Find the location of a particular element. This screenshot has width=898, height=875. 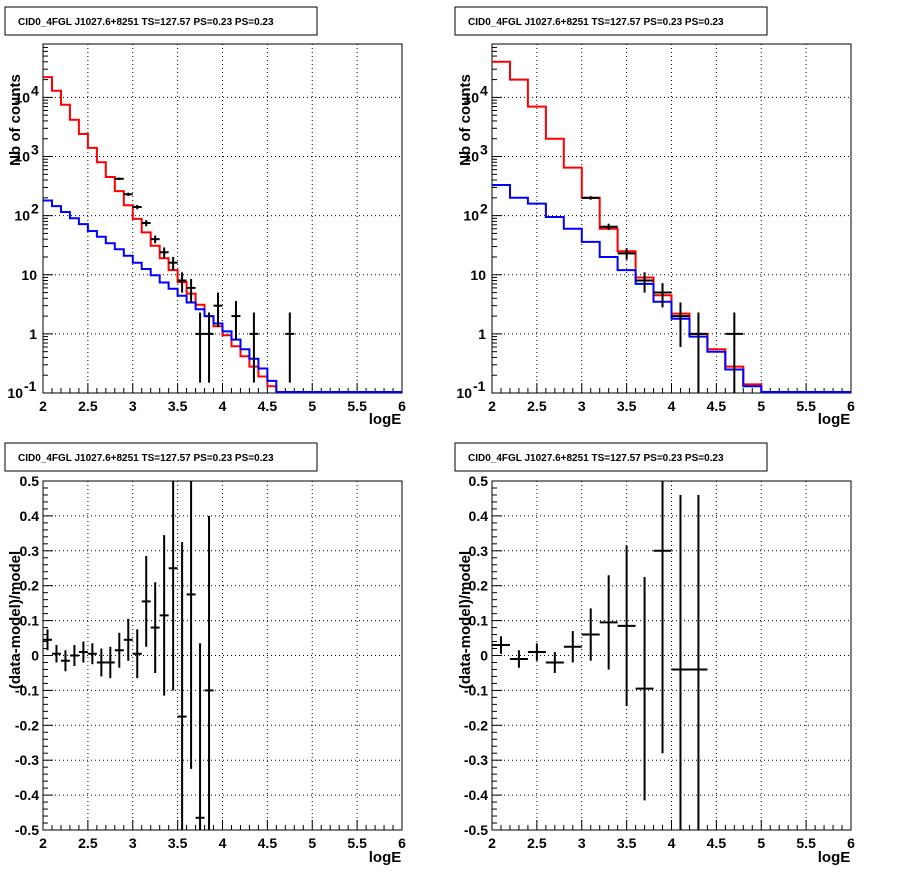

y-tick-label: 0.5 is located at coordinates (30, 481).